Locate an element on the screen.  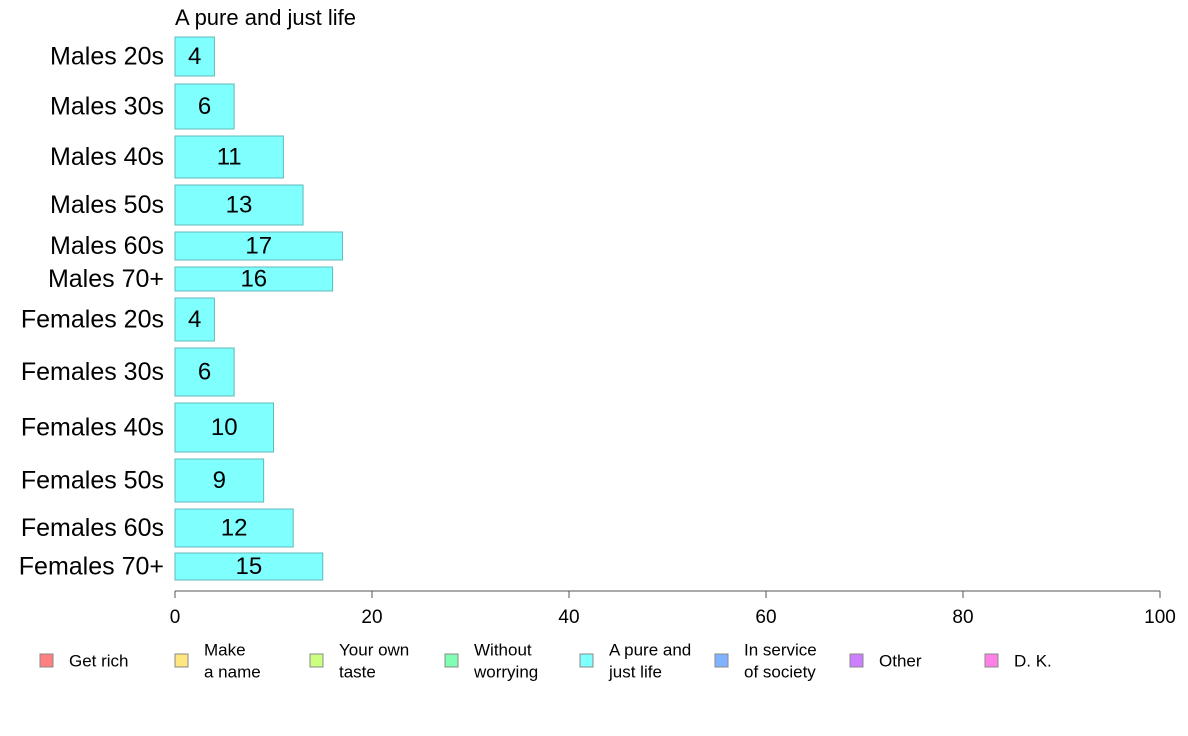
bar-value-label: 16 is located at coordinates (253, 279).